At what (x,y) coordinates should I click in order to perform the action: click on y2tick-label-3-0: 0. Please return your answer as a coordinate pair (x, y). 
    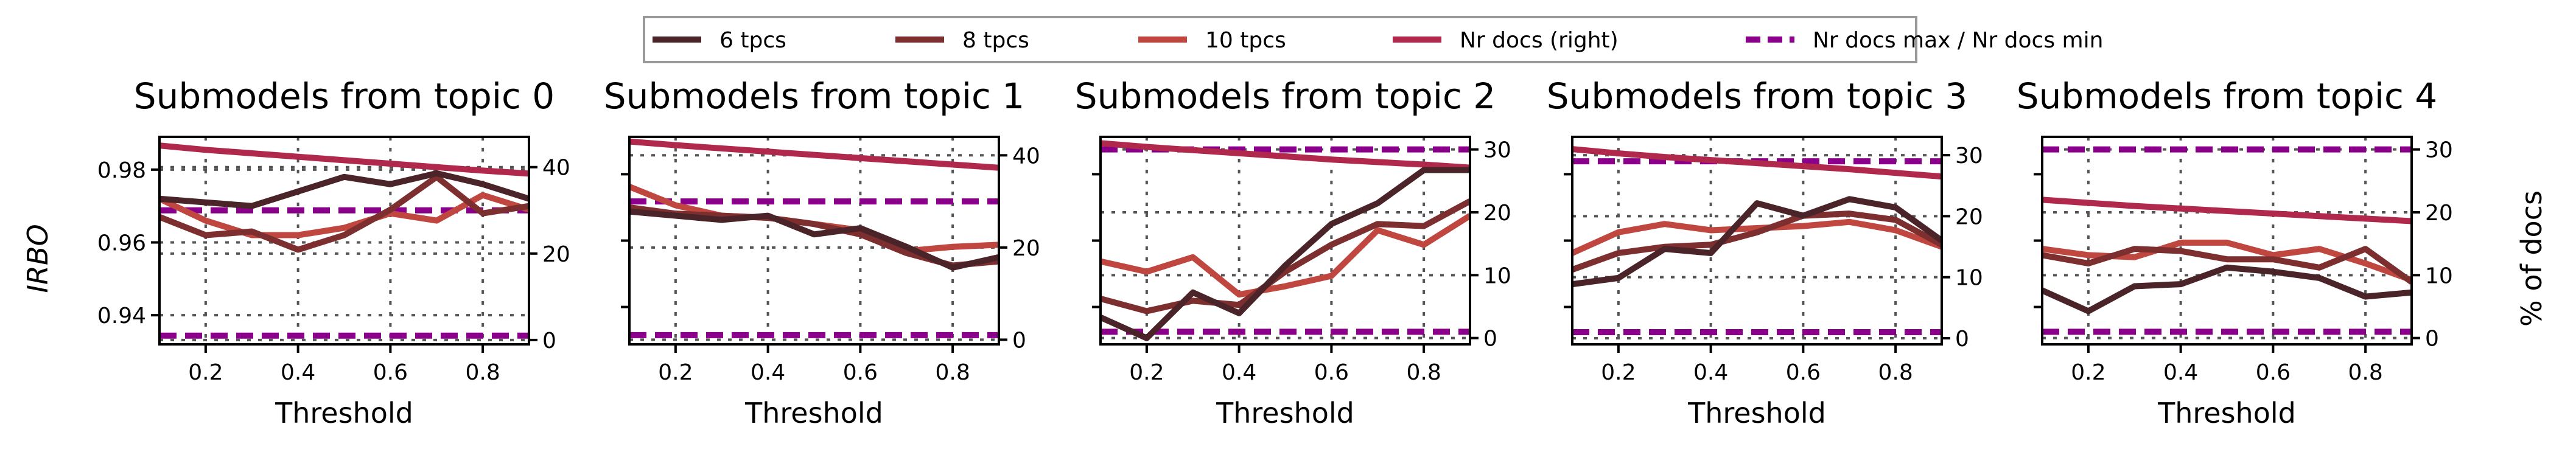
    Looking at the image, I should click on (1962, 339).